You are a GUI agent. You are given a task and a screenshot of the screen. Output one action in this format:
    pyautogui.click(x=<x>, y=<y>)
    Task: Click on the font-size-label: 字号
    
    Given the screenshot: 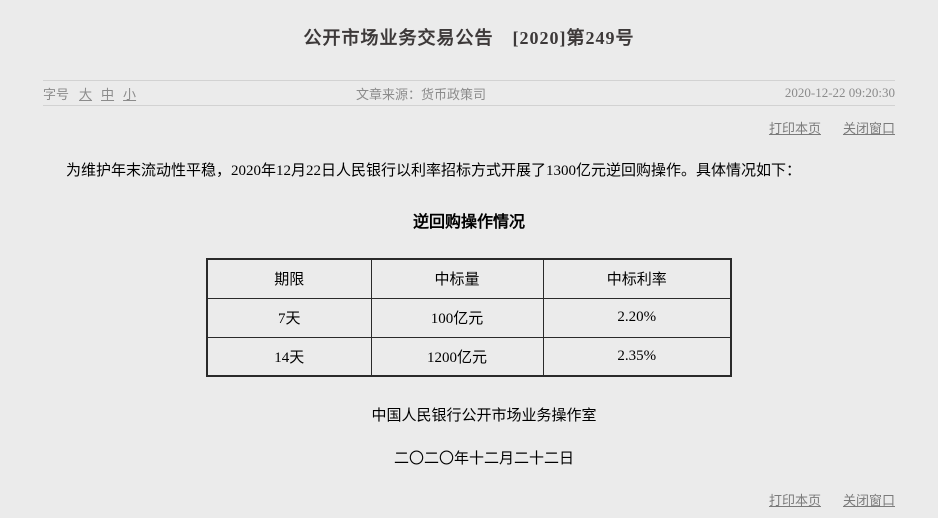 What is the action you would take?
    pyautogui.click(x=56, y=94)
    